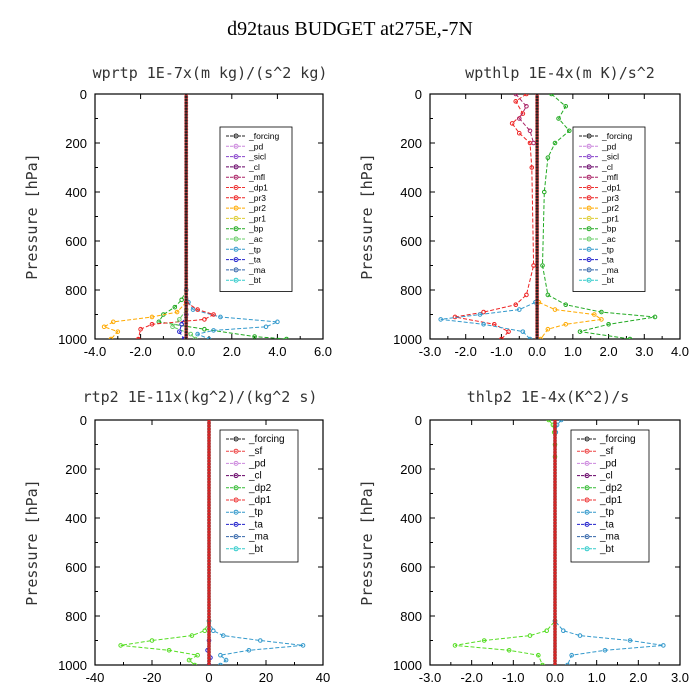 The width and height of the screenshot is (700, 700). What do you see at coordinates (254, 167) in the screenshot?
I see `legend-label: _cl` at bounding box center [254, 167].